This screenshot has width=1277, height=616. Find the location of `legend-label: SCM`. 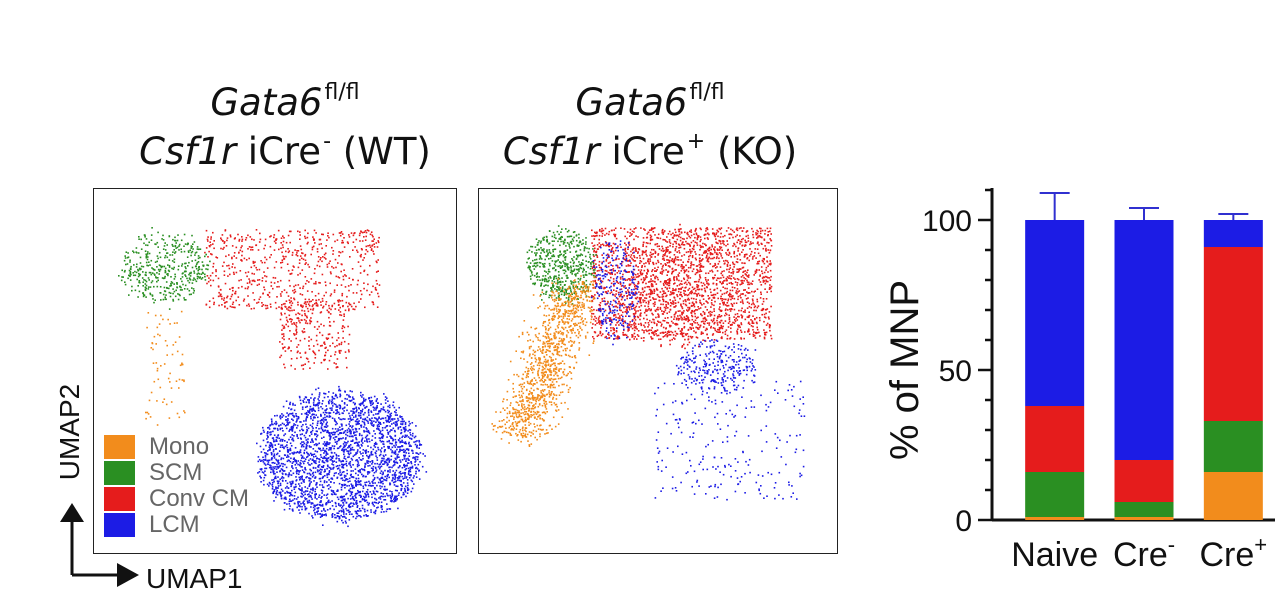

legend-label: SCM is located at coordinates (176, 472).